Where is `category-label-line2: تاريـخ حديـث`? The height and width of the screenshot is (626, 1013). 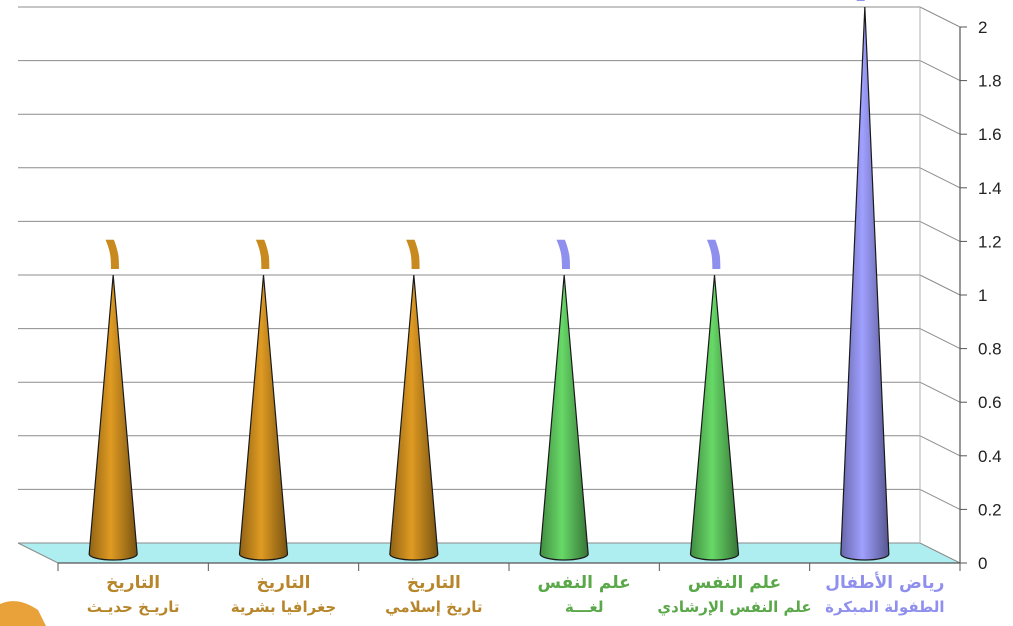
category-label-line2: تاريـخ حديـث is located at coordinates (133, 607).